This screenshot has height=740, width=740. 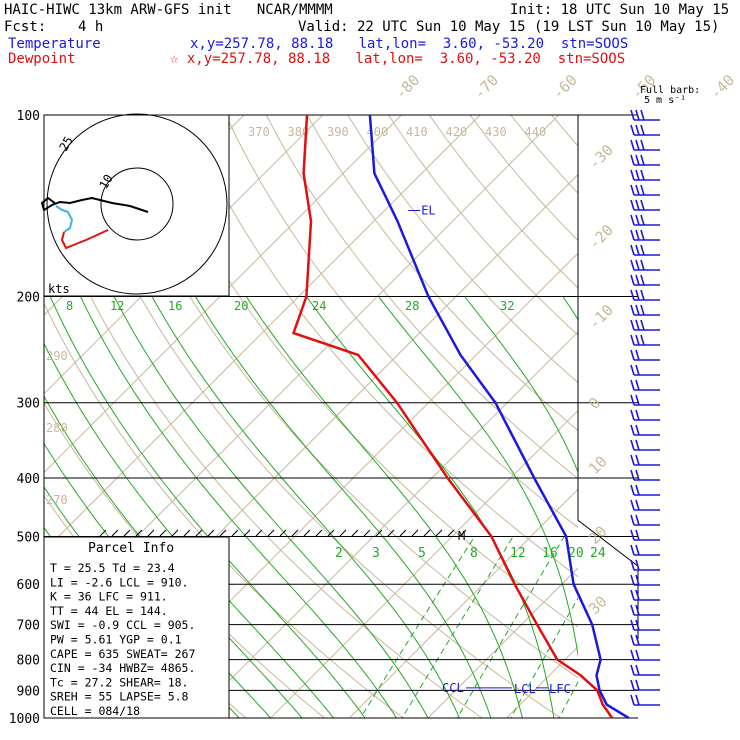 I want to click on mixing-ratio-label: 24, so click(x=598, y=553).